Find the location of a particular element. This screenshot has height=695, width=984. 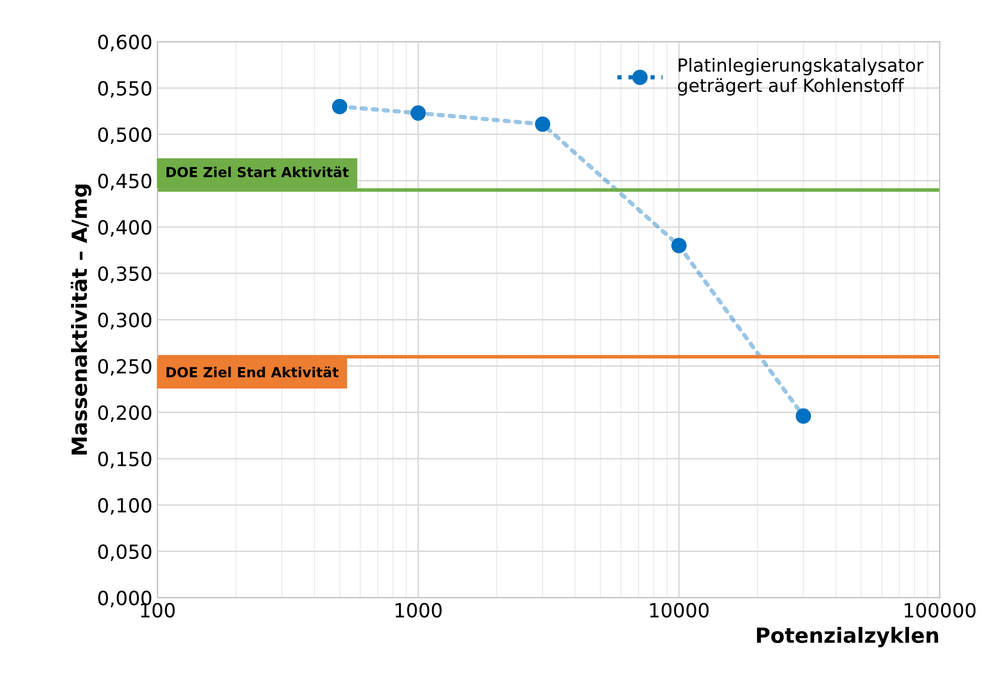

ref-line-label: DOE Ziel End Aktivität is located at coordinates (252, 372).